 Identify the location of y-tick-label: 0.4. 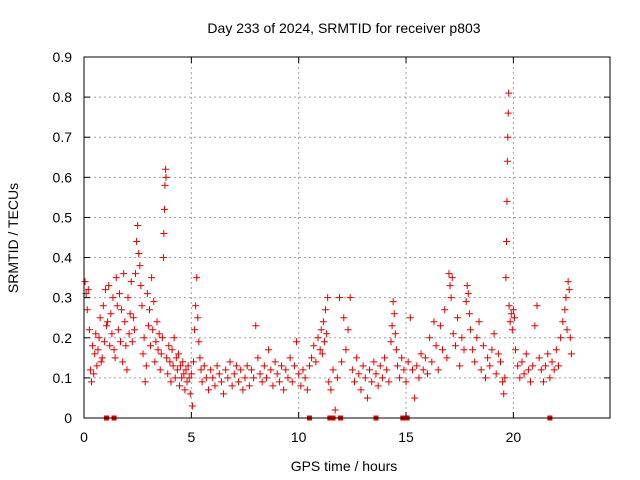
(63, 258).